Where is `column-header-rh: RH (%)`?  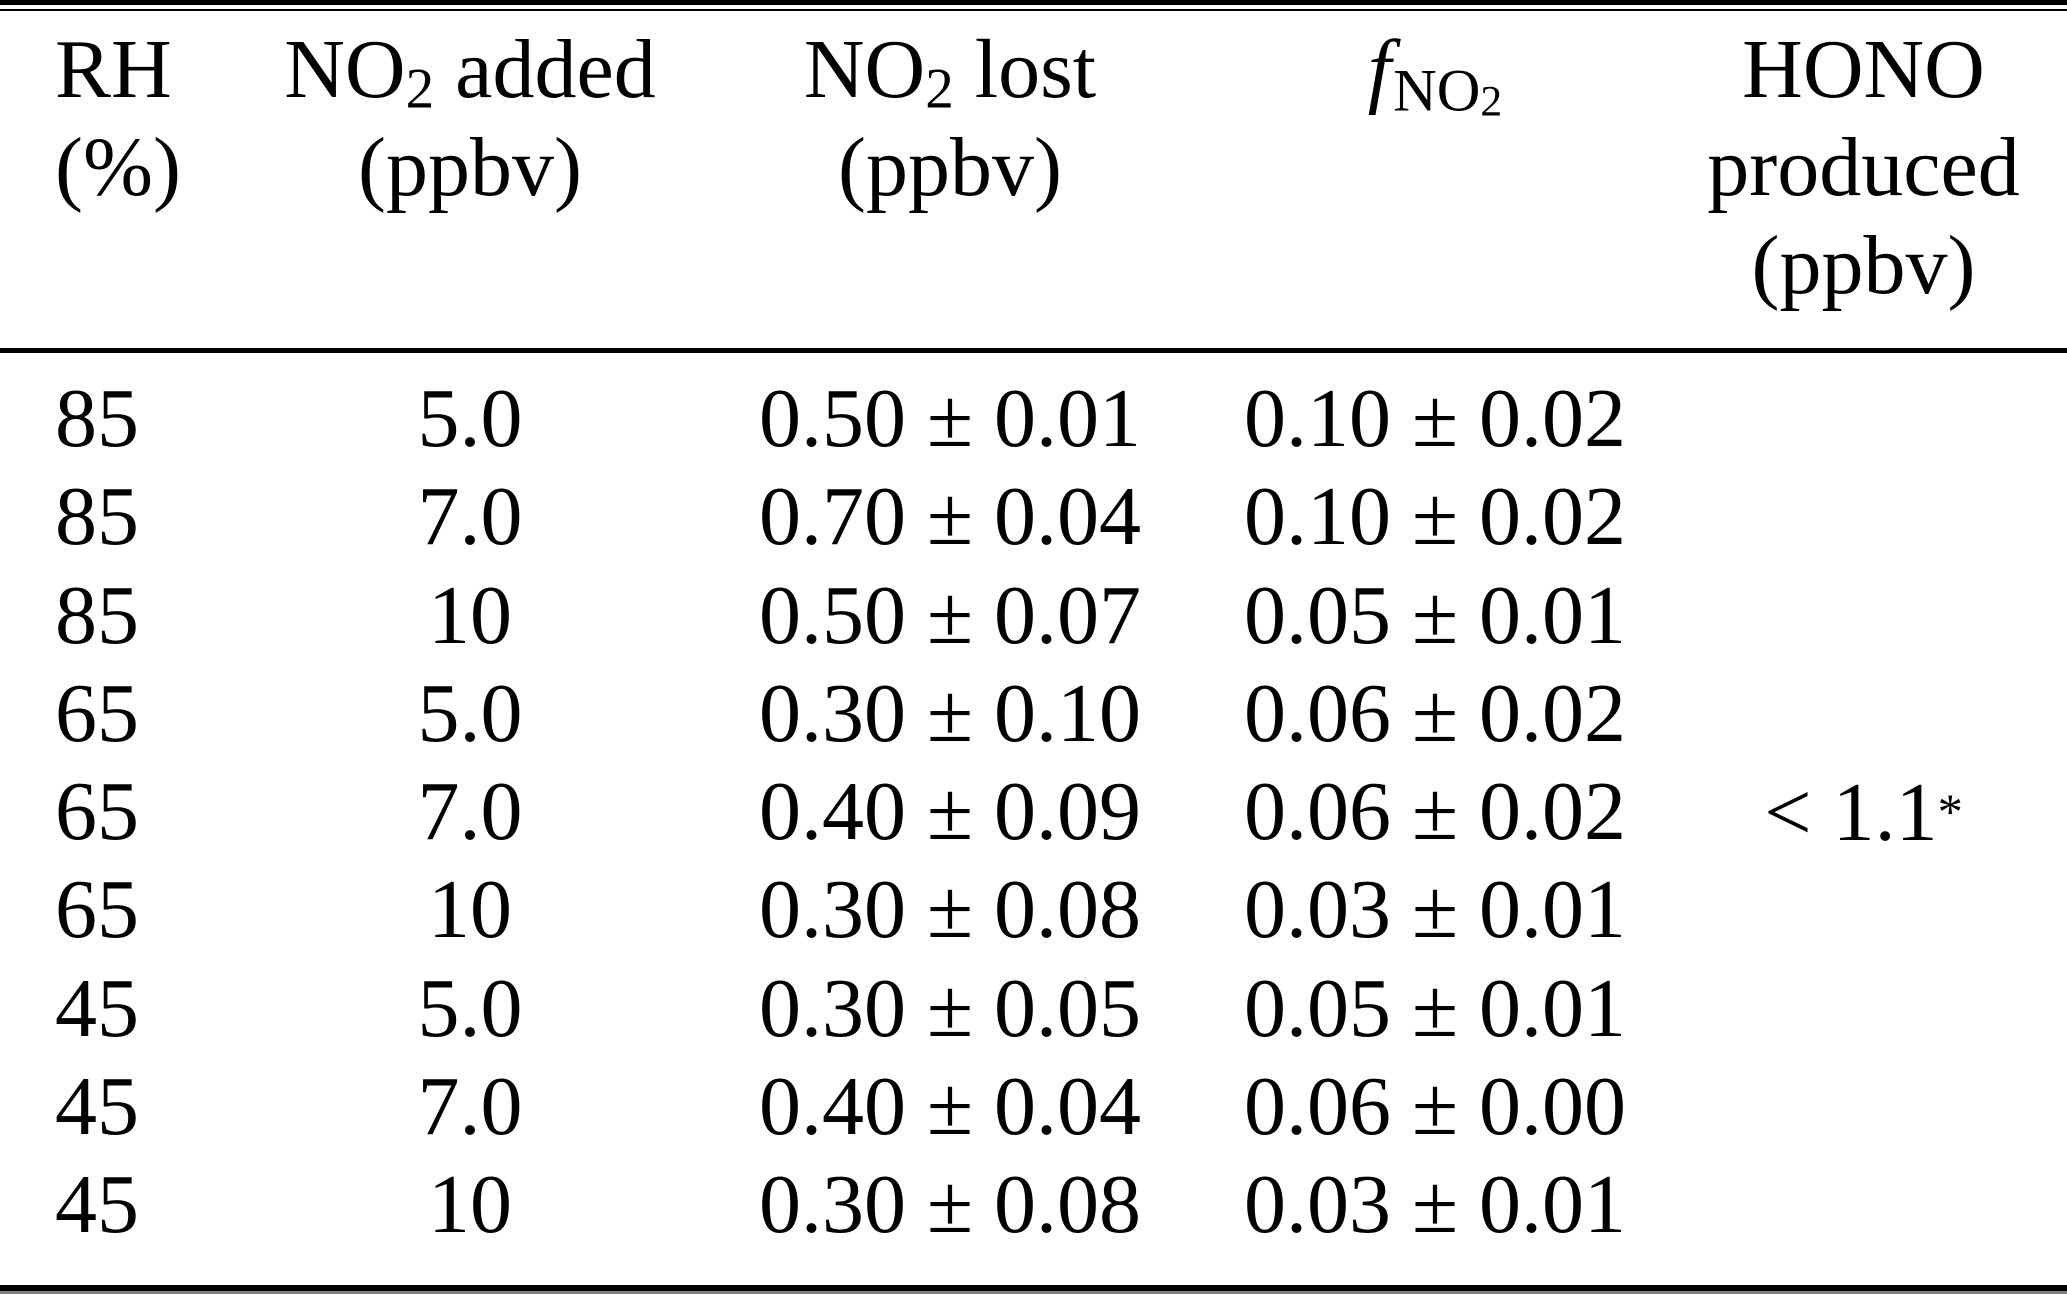 column-header-rh: RH (%) is located at coordinates (125, 179).